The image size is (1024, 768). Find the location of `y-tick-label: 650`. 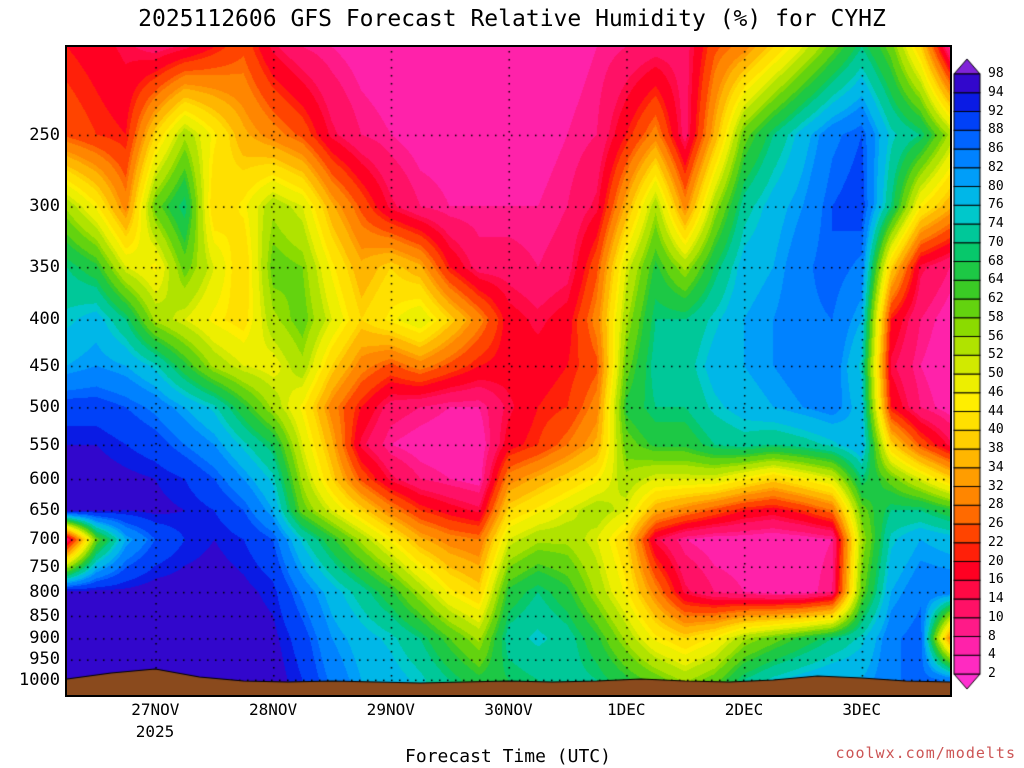

y-tick-label: 650 is located at coordinates (44, 510).